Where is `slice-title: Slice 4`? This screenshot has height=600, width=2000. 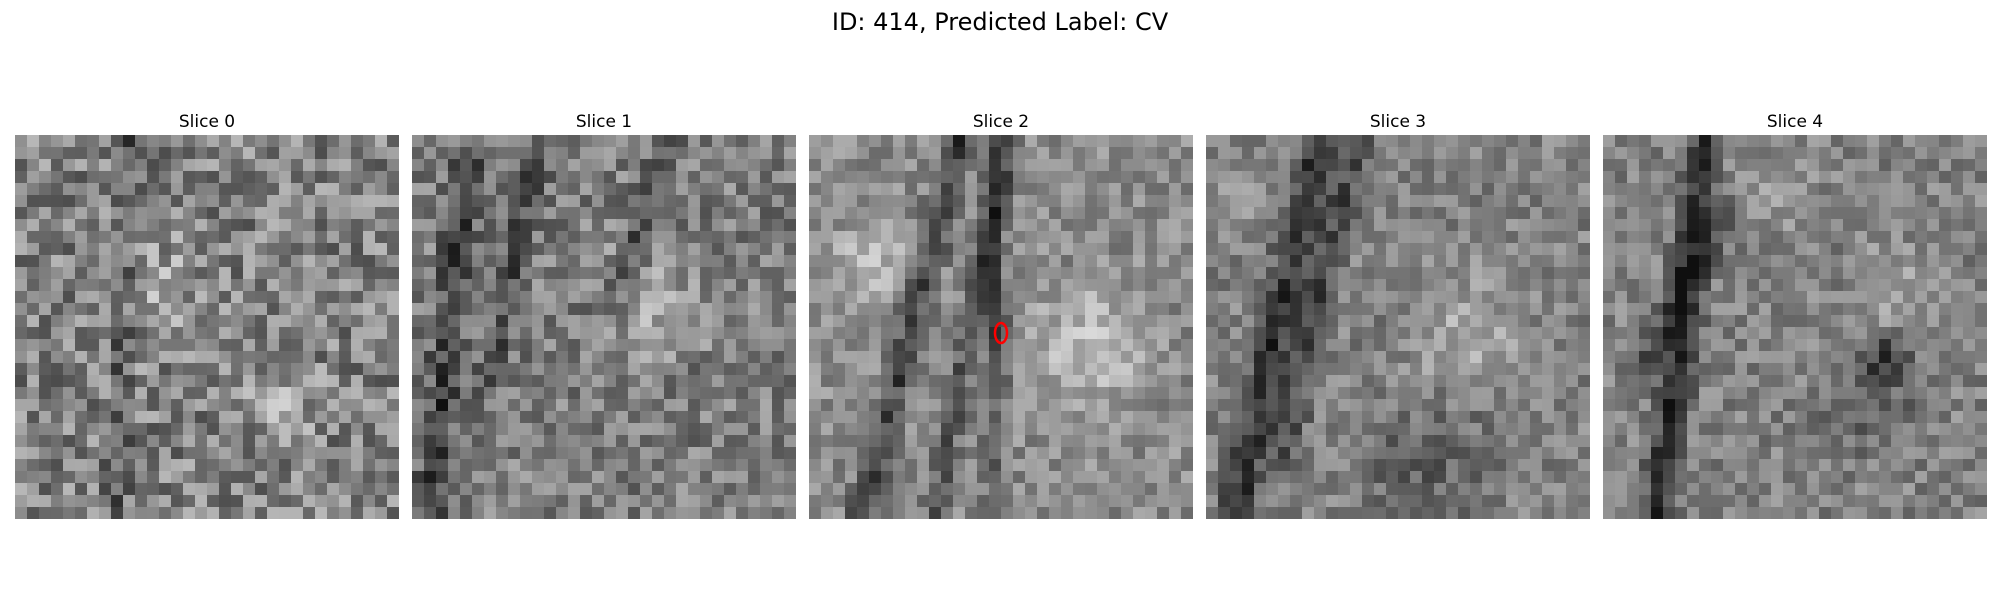 slice-title: Slice 4 is located at coordinates (1795, 122).